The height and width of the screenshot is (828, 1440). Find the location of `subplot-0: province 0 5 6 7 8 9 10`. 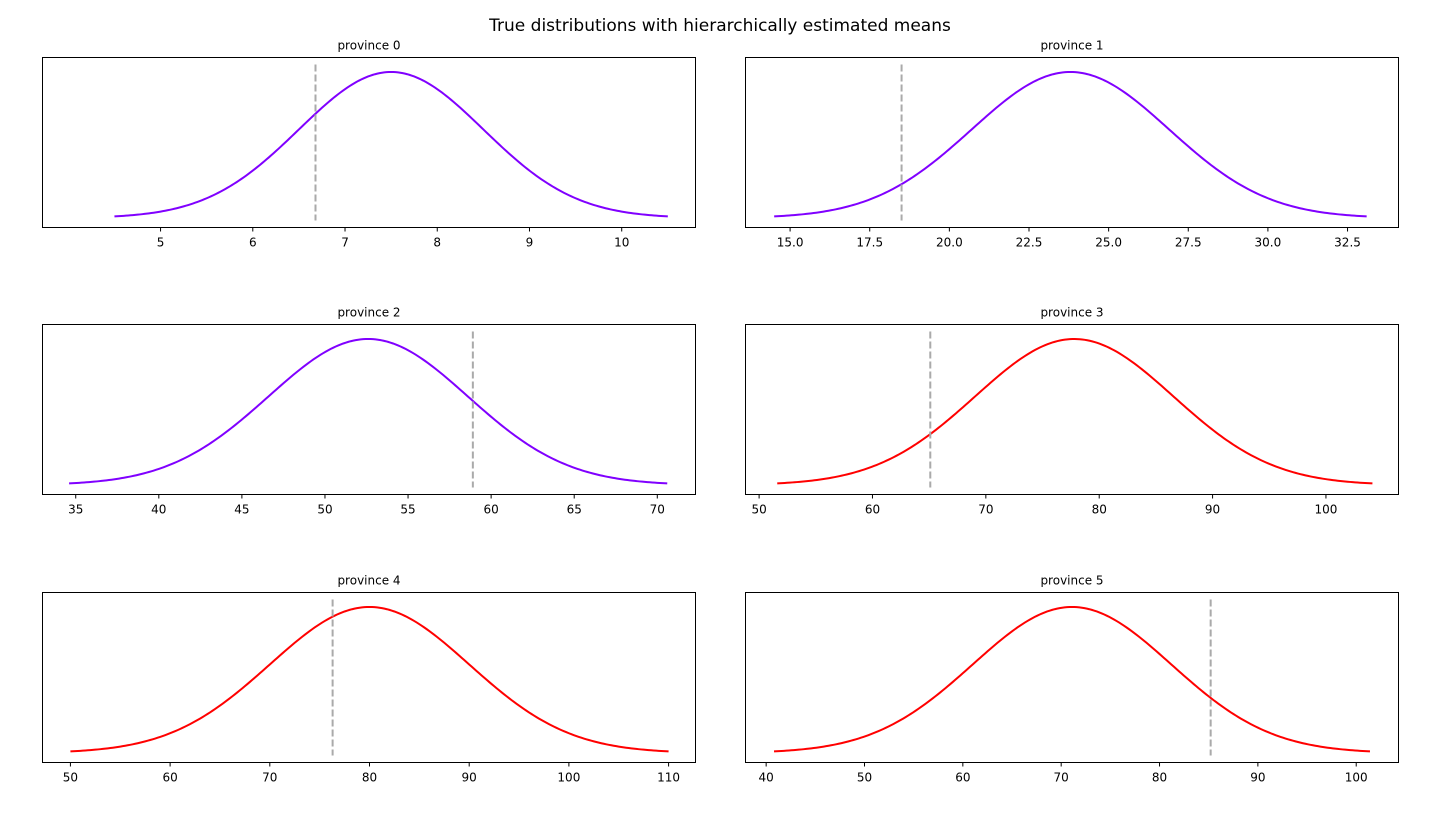

subplot-0: province 0 5 6 7 8 9 10 is located at coordinates (369, 144).